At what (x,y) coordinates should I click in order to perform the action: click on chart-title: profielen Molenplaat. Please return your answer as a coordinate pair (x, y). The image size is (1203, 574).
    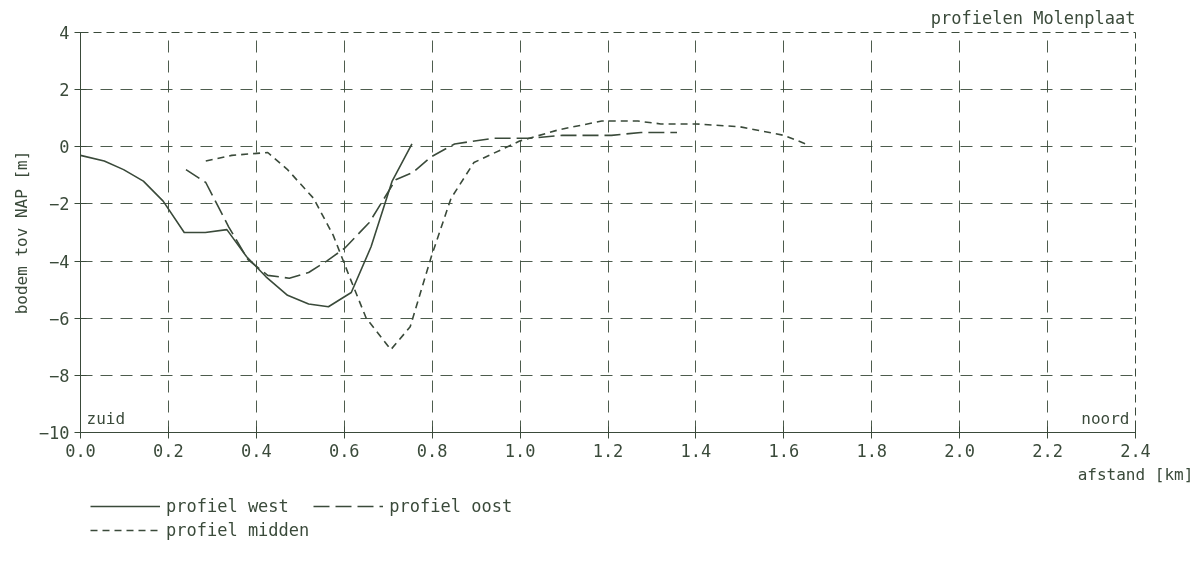
    Looking at the image, I should click on (1033, 17).